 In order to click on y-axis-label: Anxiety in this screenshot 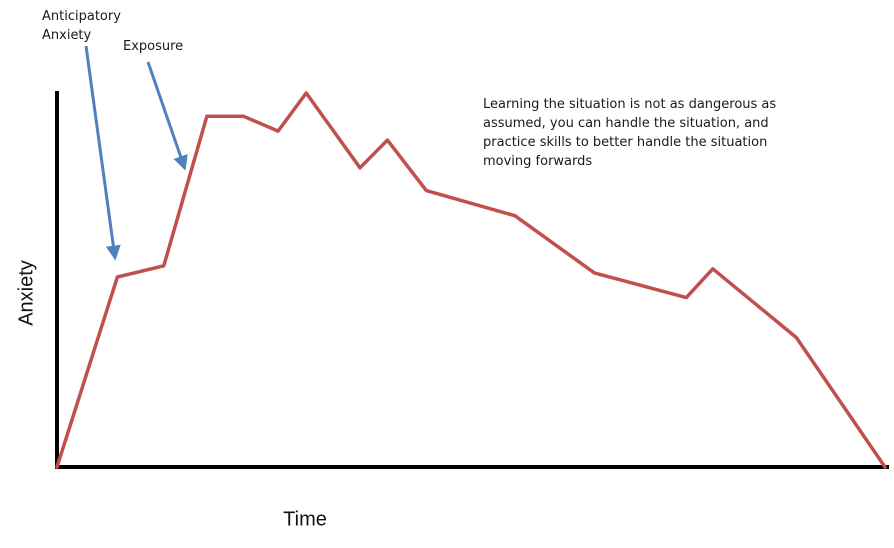, I will do `click(26, 293)`.